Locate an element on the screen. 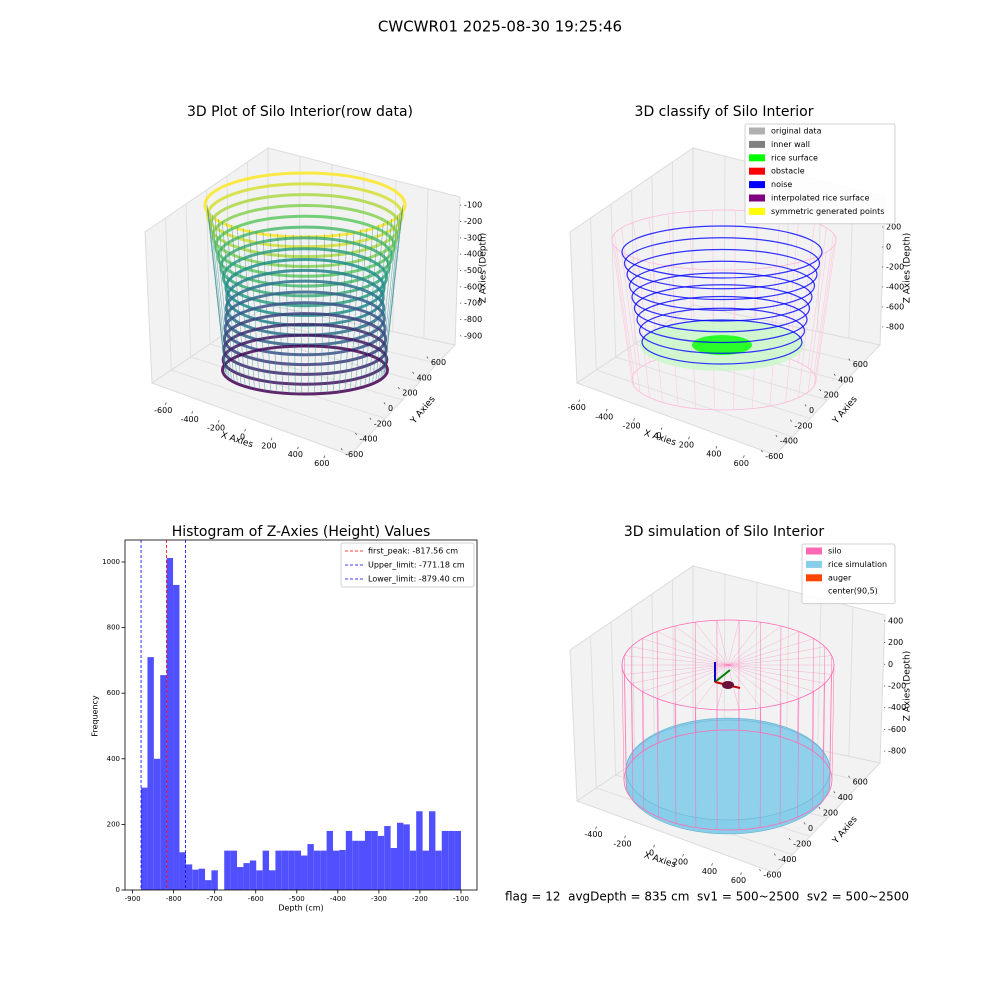  y-tick-label: -400 is located at coordinates (787, 859).